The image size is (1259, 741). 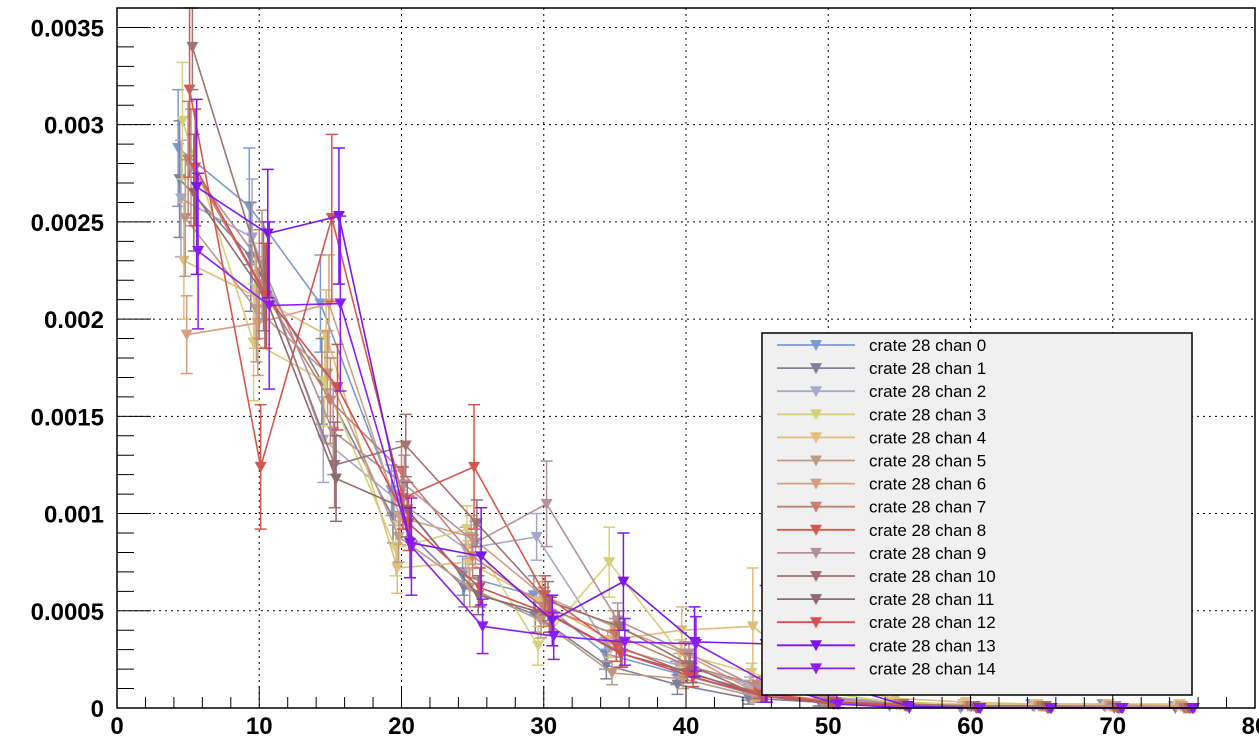 What do you see at coordinates (927, 530) in the screenshot?
I see `legend-label: crate 28 chan 8` at bounding box center [927, 530].